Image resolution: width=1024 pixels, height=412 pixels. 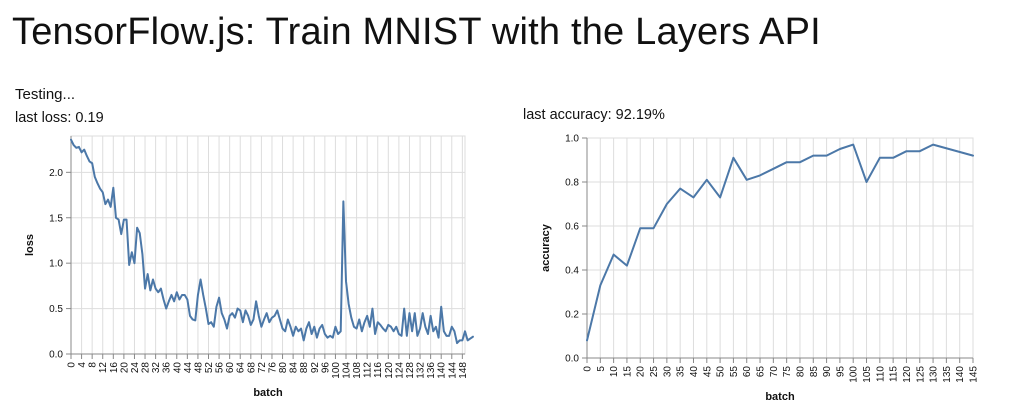 I want to click on loss-x-tick-label: 60, so click(x=230, y=368).